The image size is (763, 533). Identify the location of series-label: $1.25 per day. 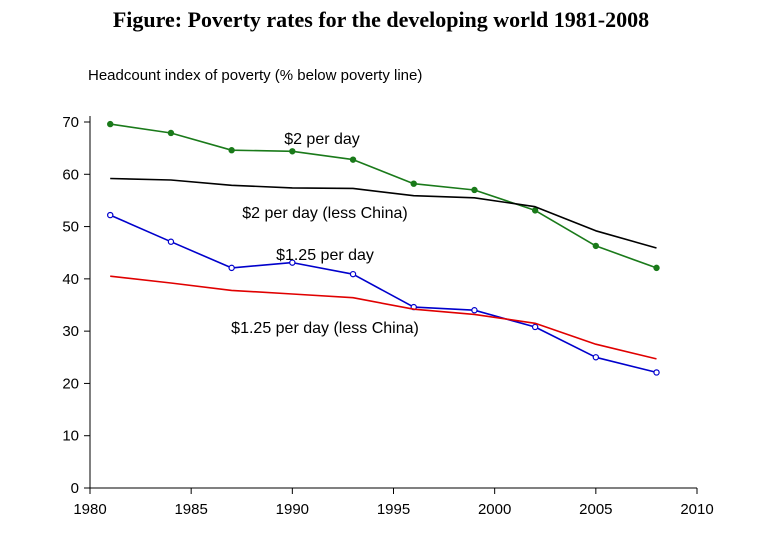
(325, 255).